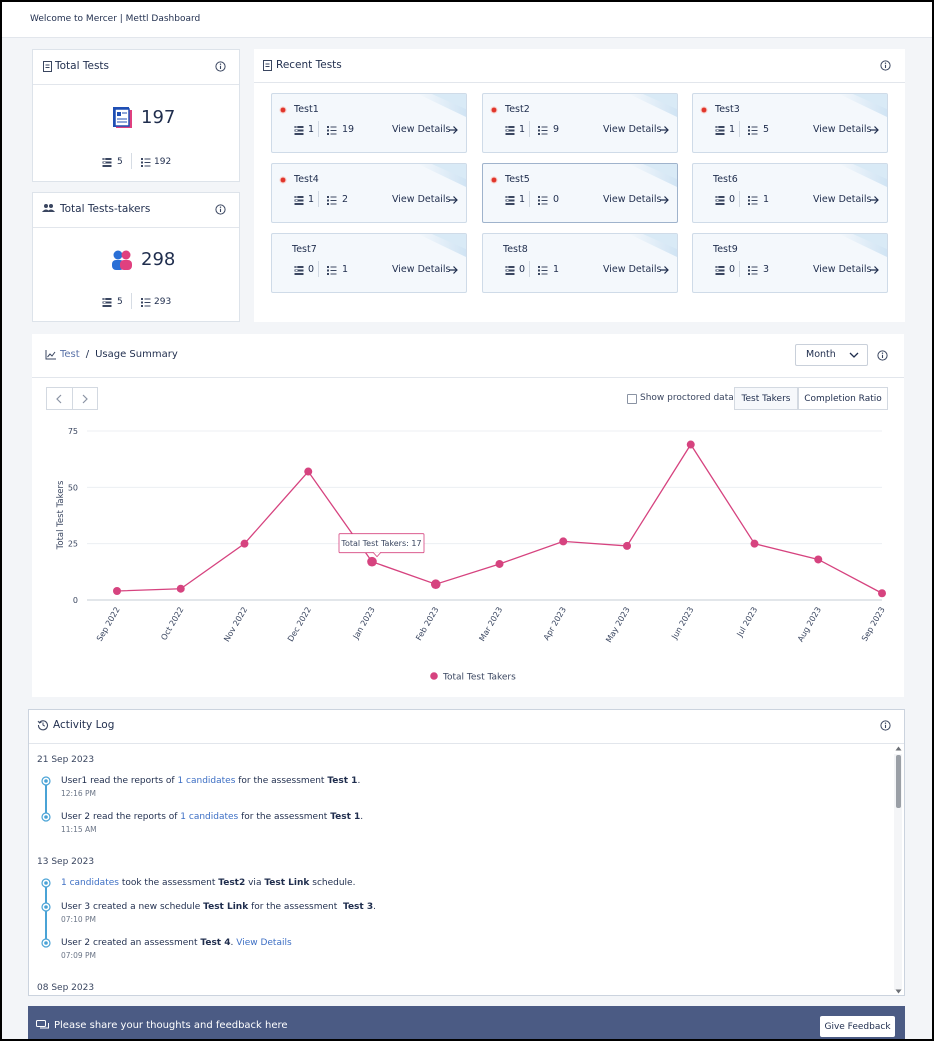  I want to click on divider, so click(466, 743).